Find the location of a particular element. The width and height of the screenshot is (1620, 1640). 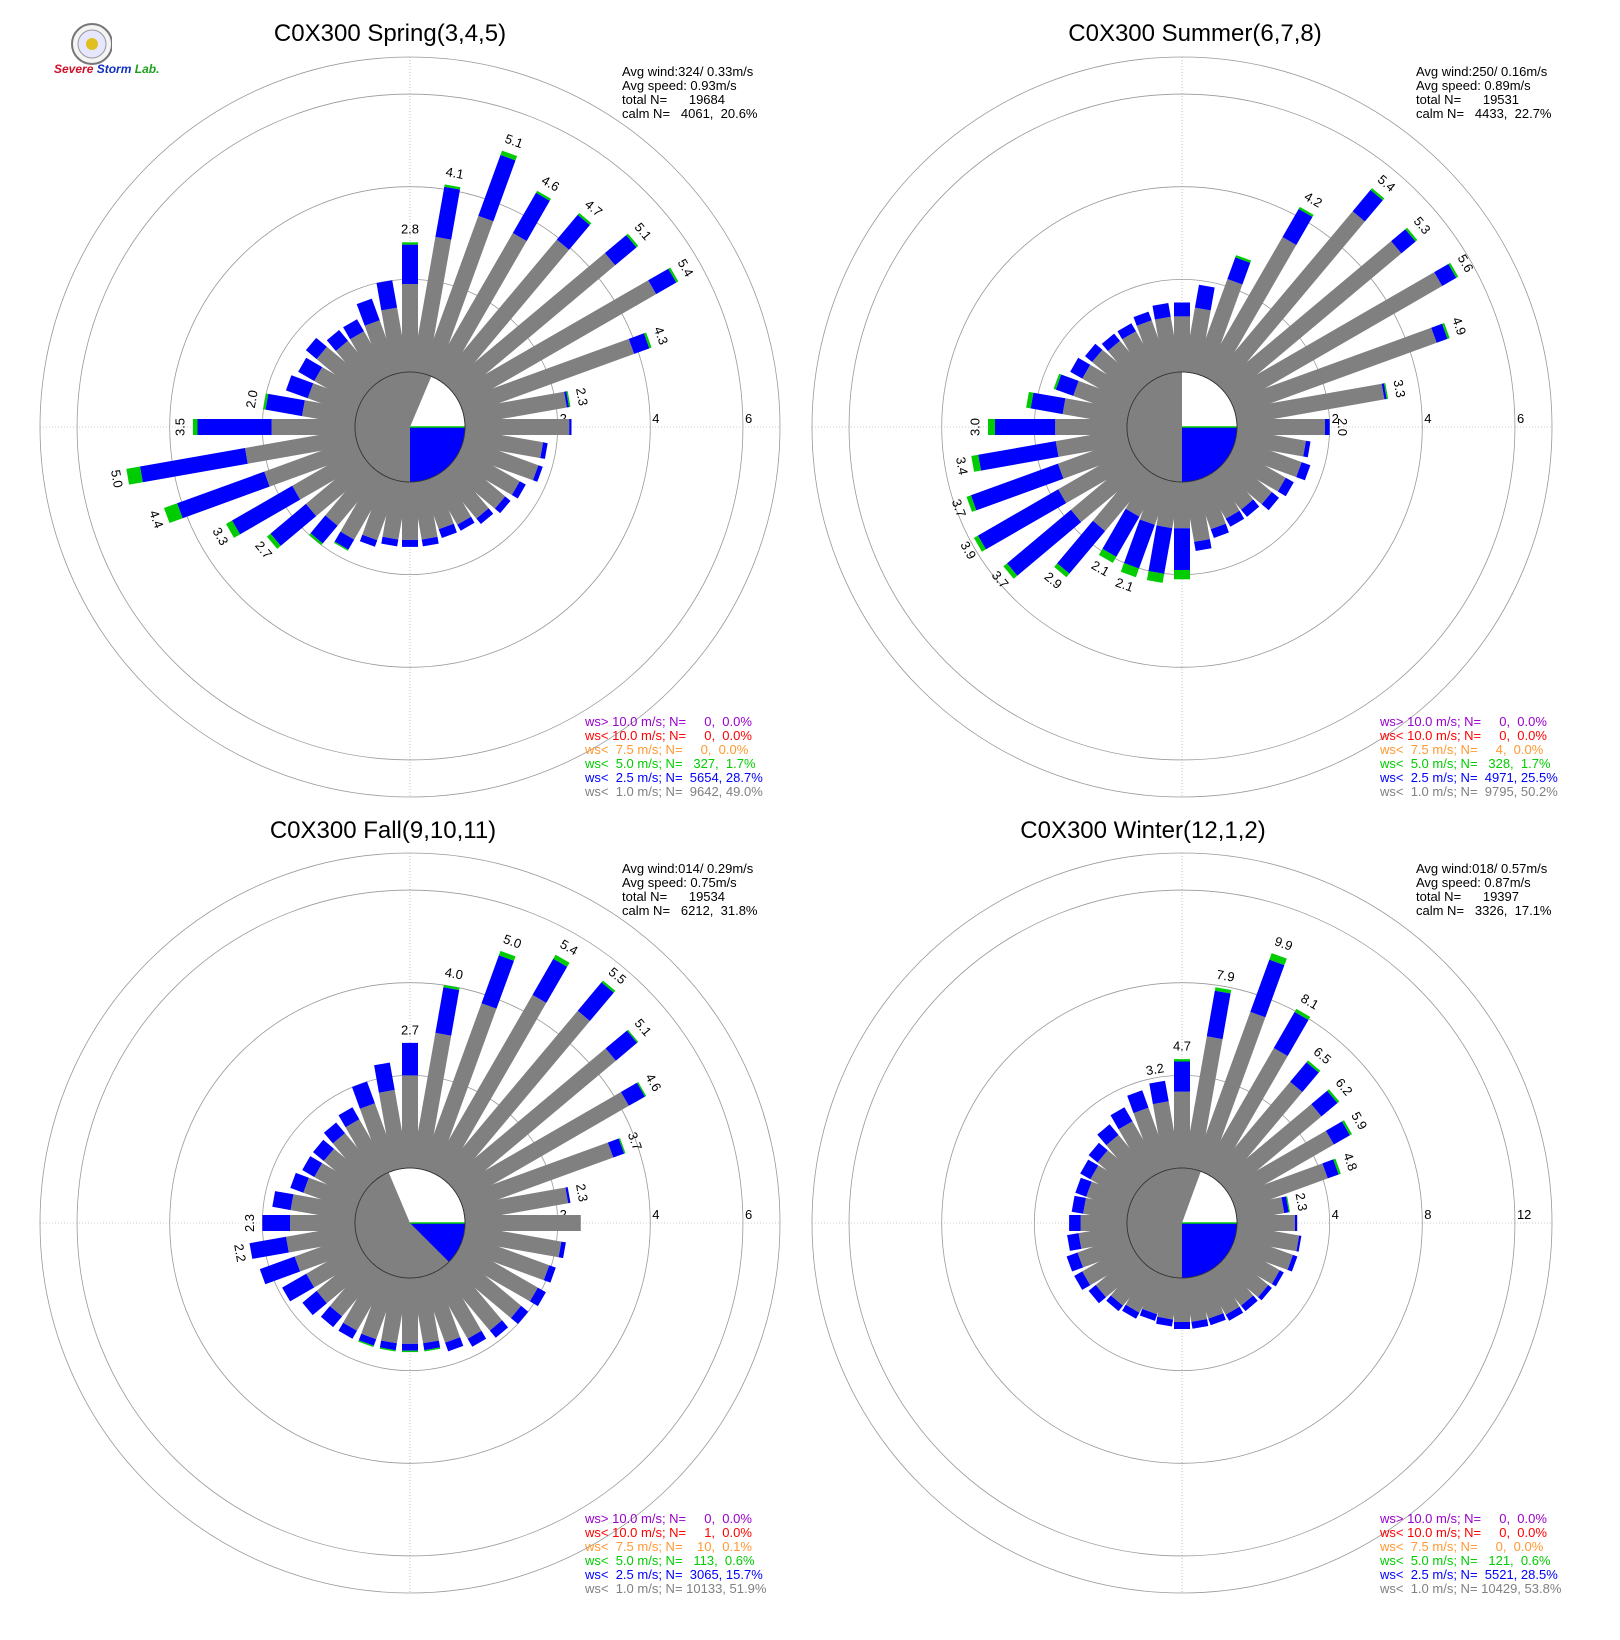

legend-item: ws< 10.0 m/s; N= 1, 0.0% is located at coordinates (668, 1532).